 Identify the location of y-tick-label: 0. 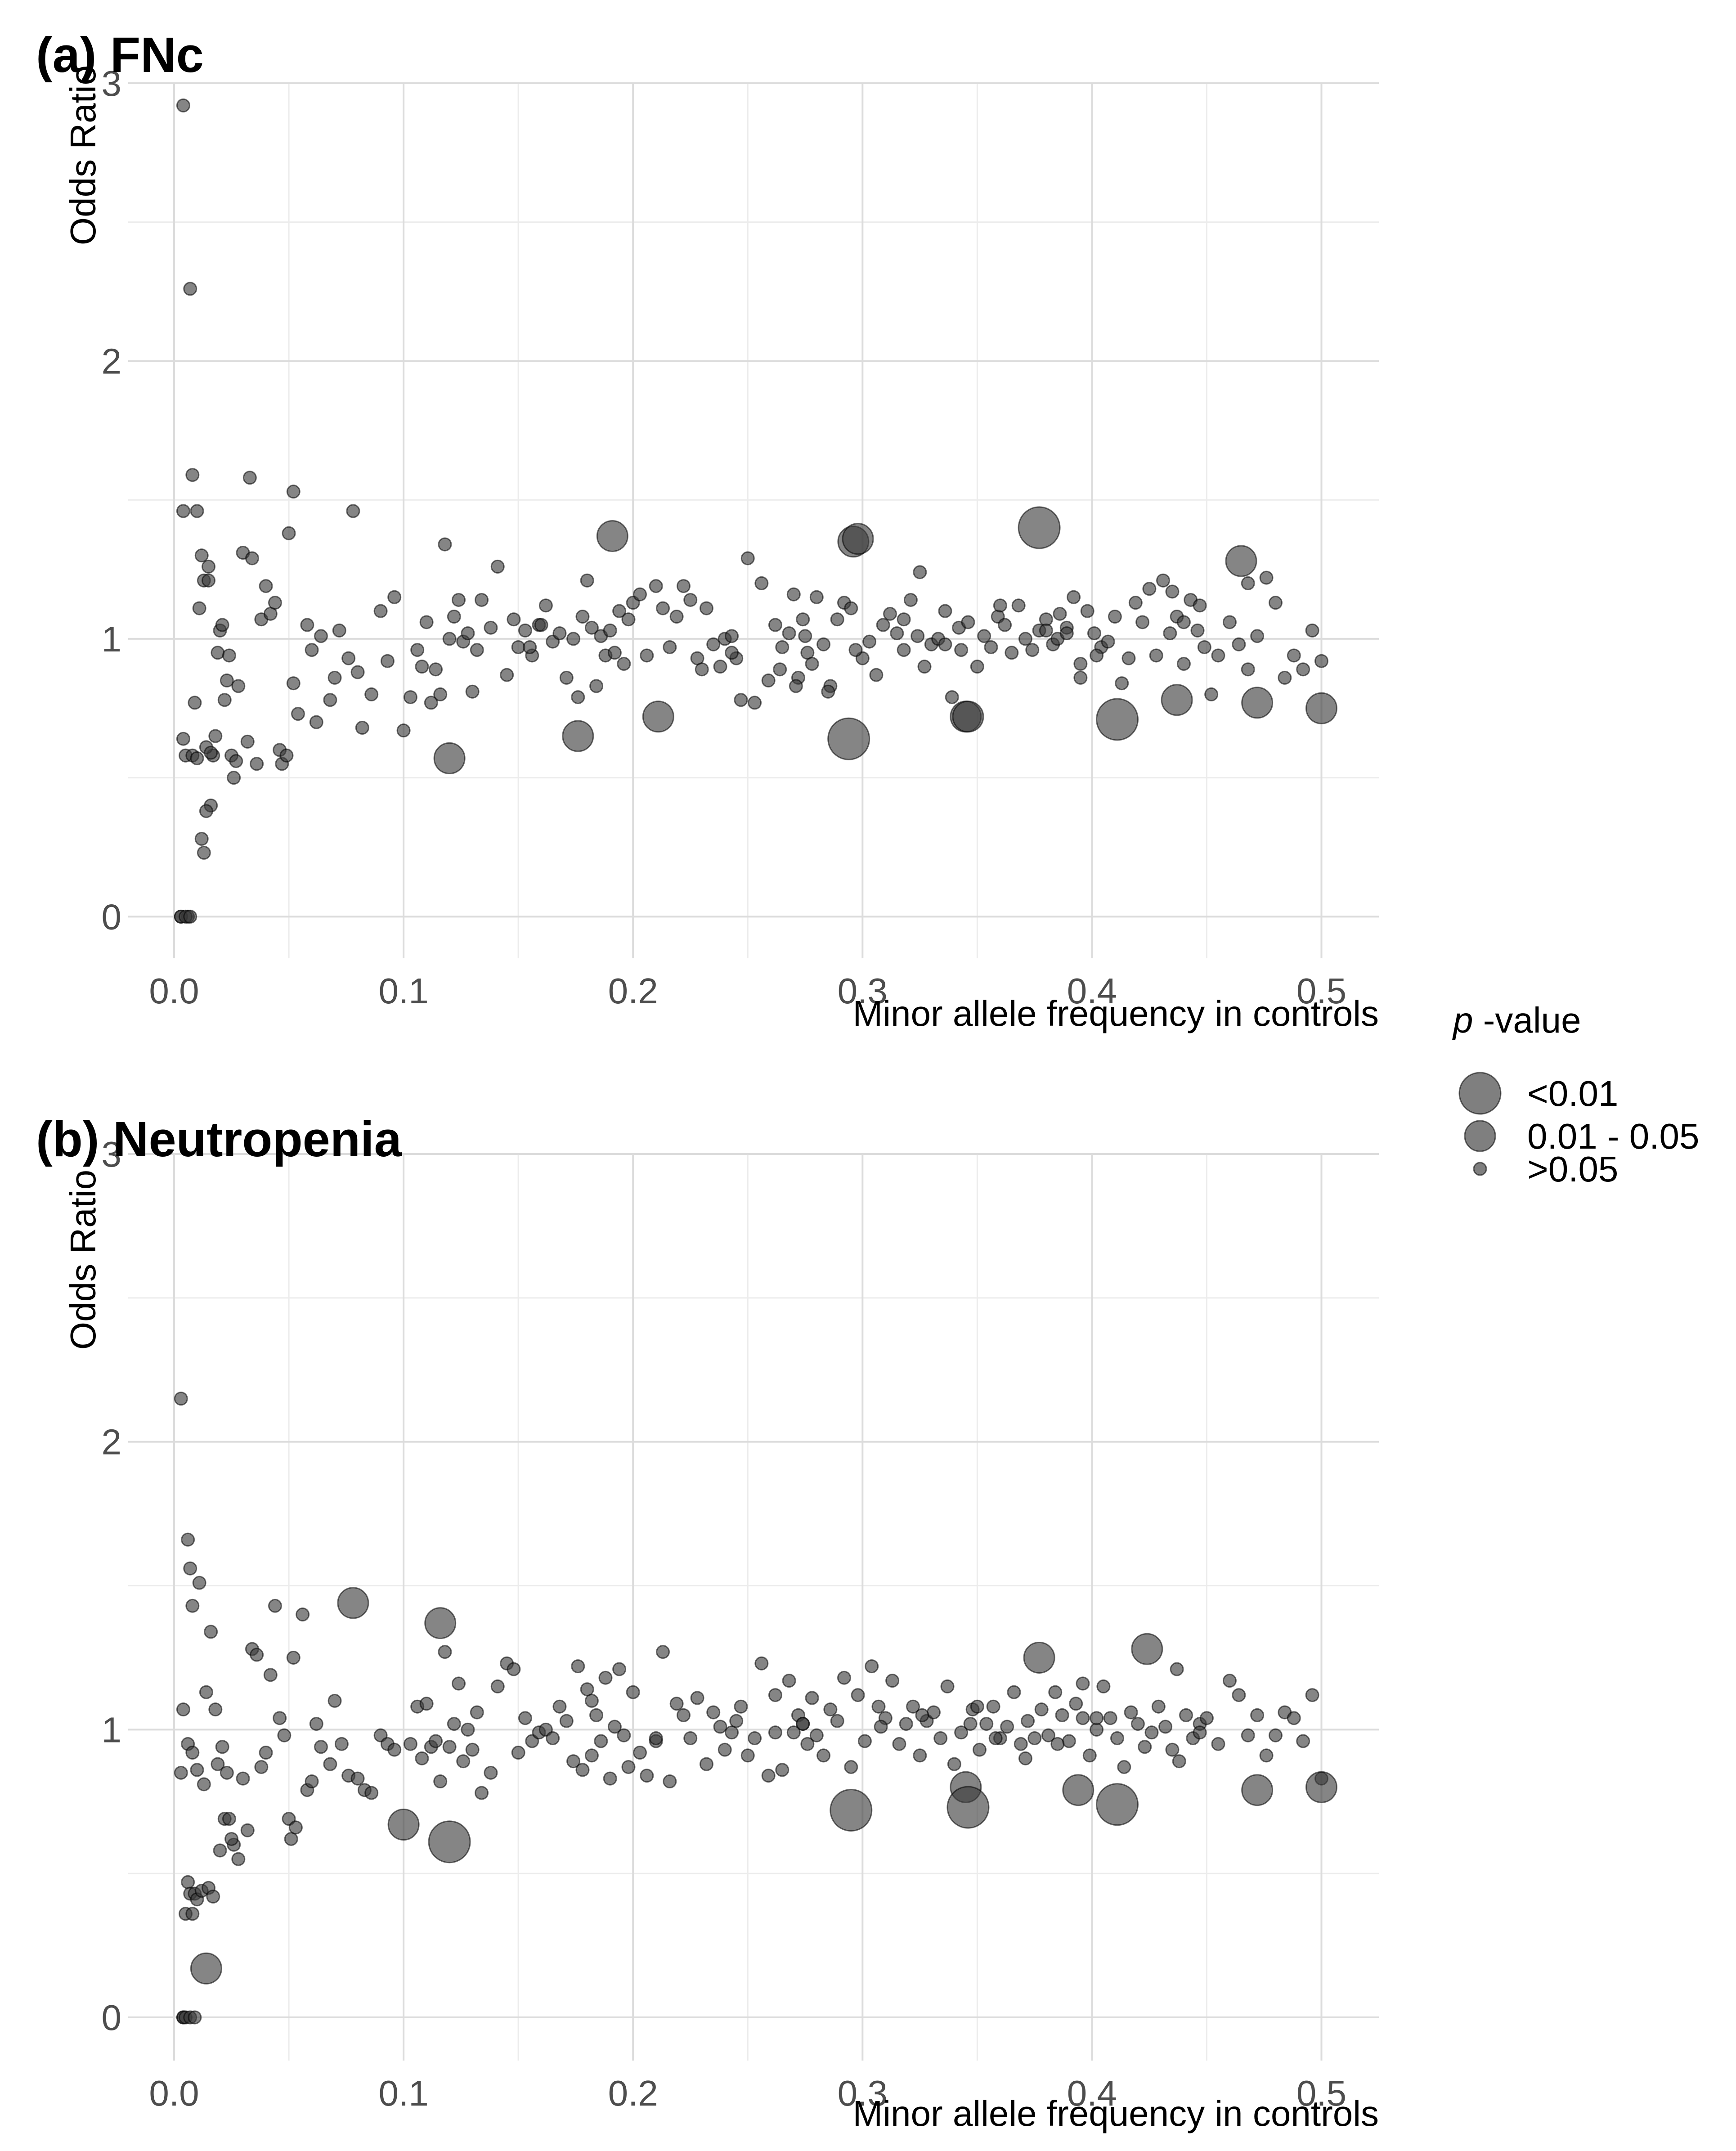
(112, 2018).